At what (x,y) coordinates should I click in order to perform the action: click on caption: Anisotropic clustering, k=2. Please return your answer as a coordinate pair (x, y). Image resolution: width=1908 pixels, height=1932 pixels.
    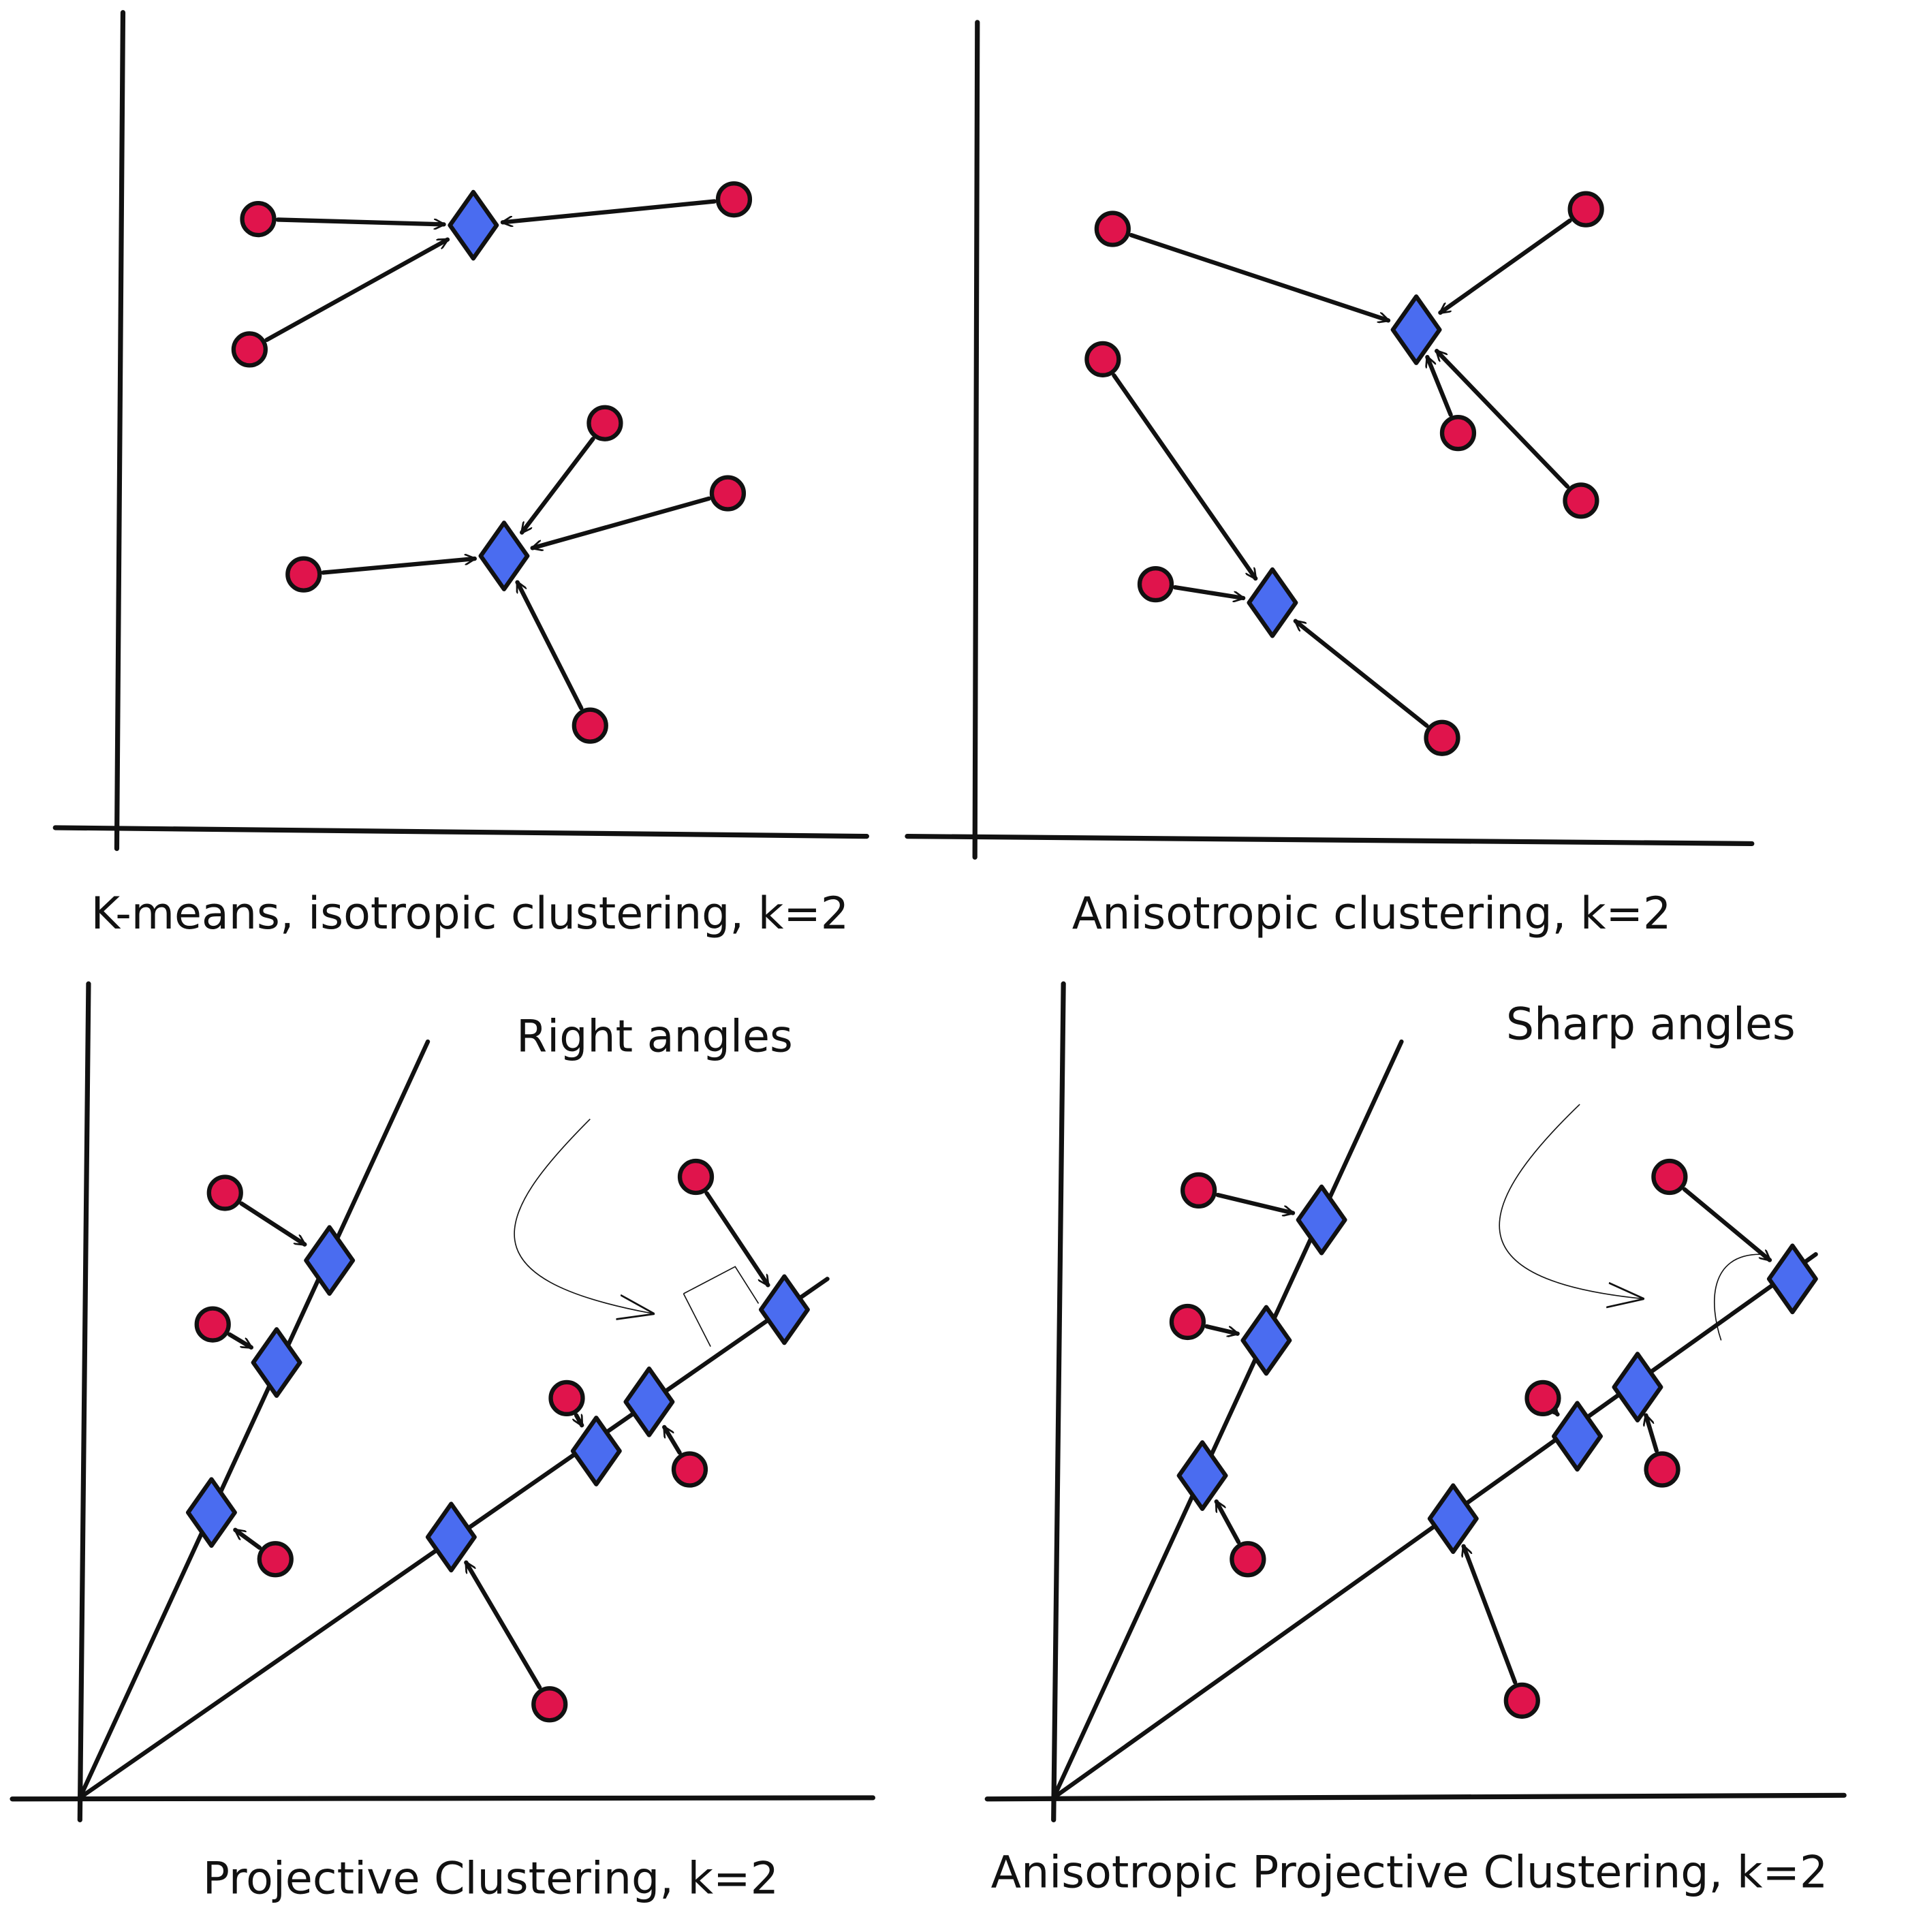
    Looking at the image, I should click on (1372, 913).